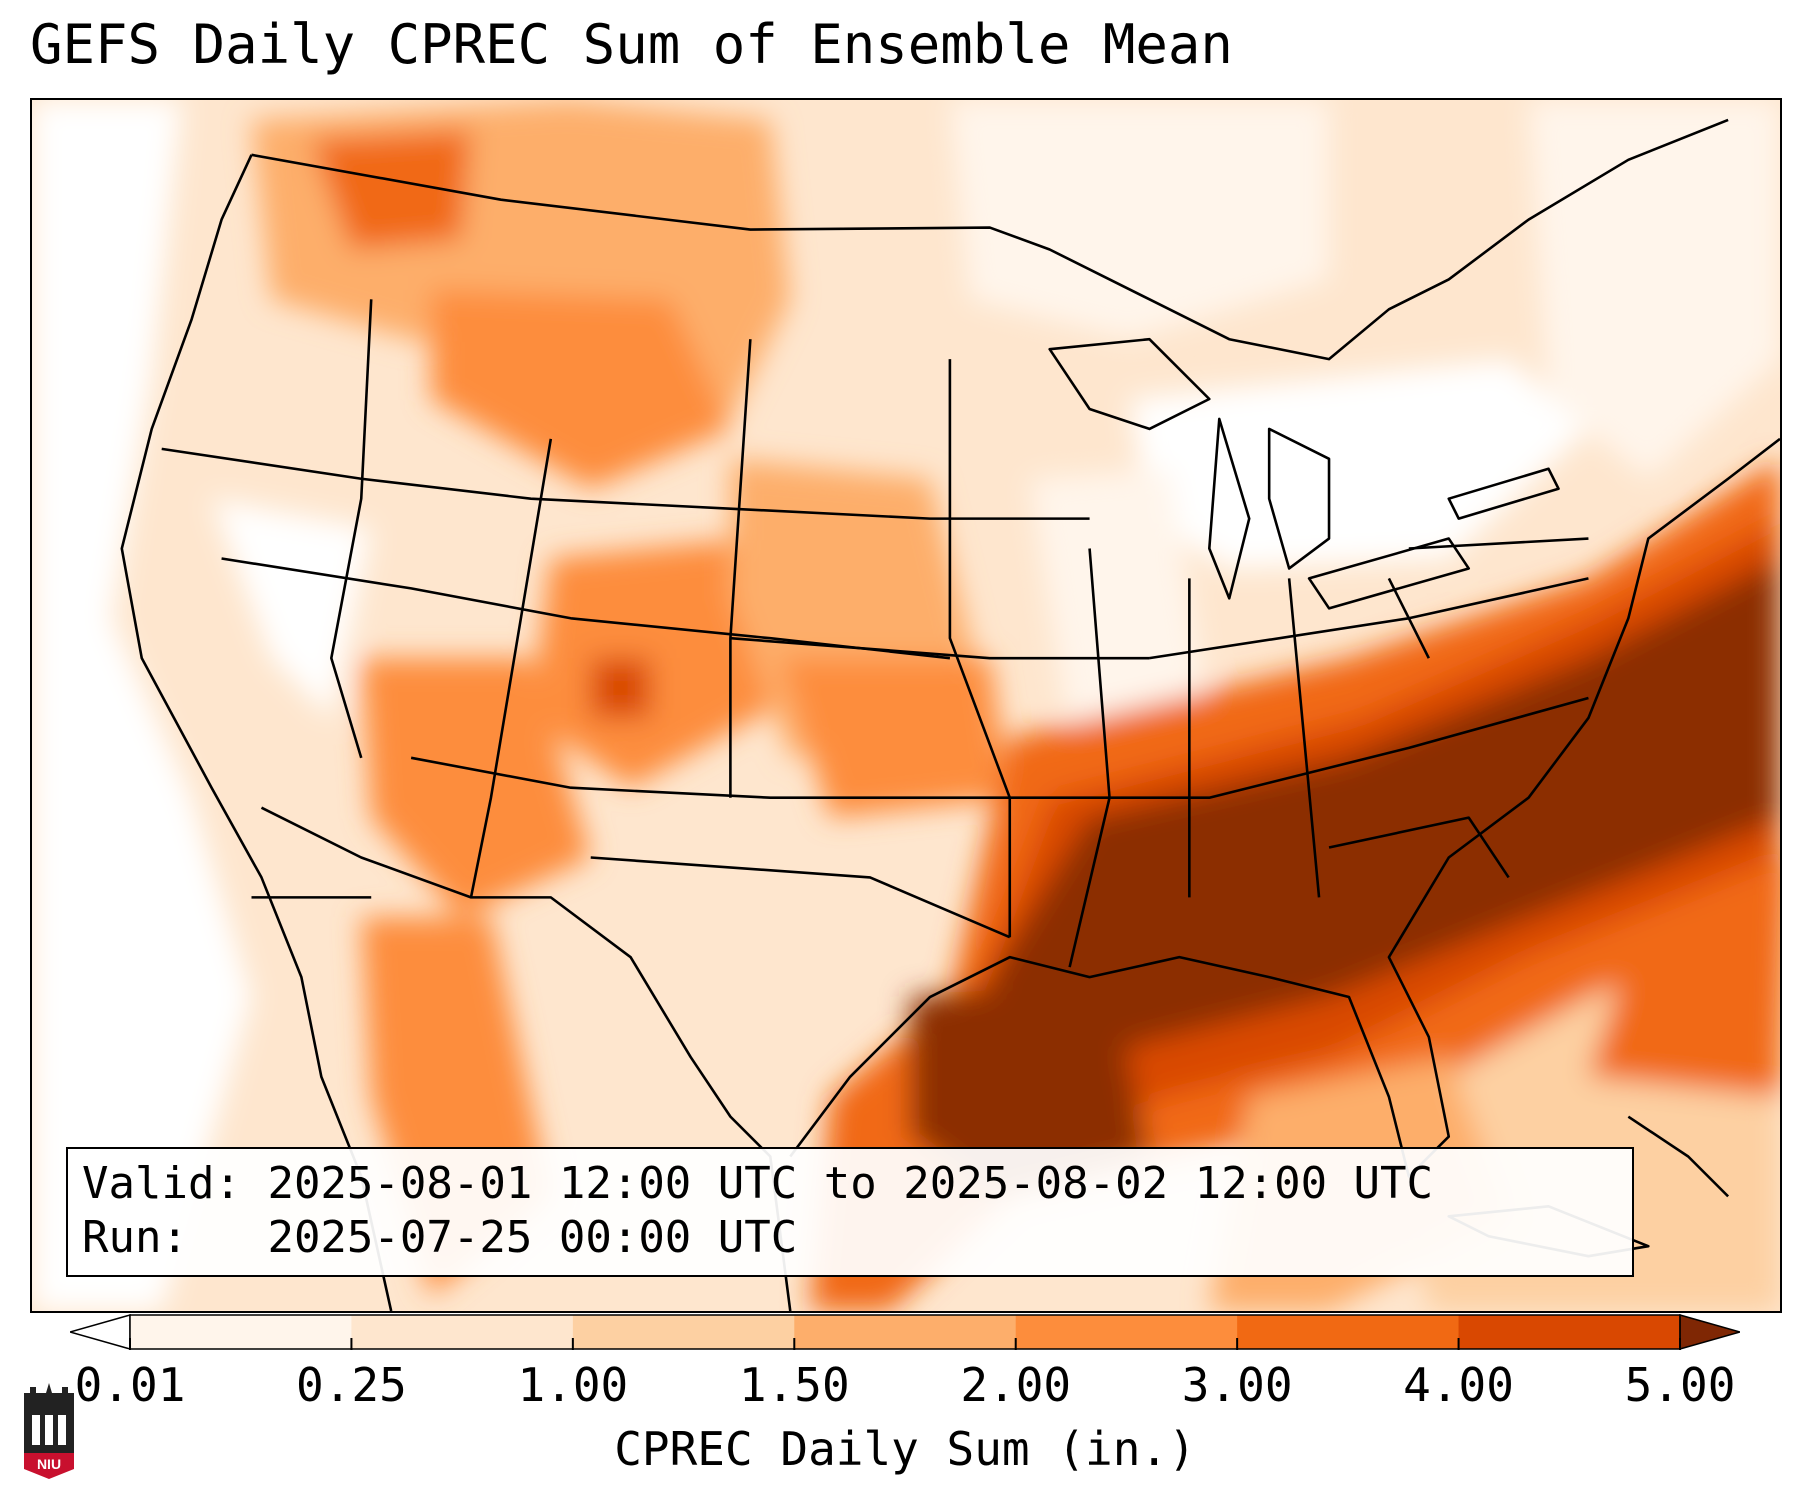  Describe the element at coordinates (161, 1183) in the screenshot. I see `valid-label: Valid:` at that location.